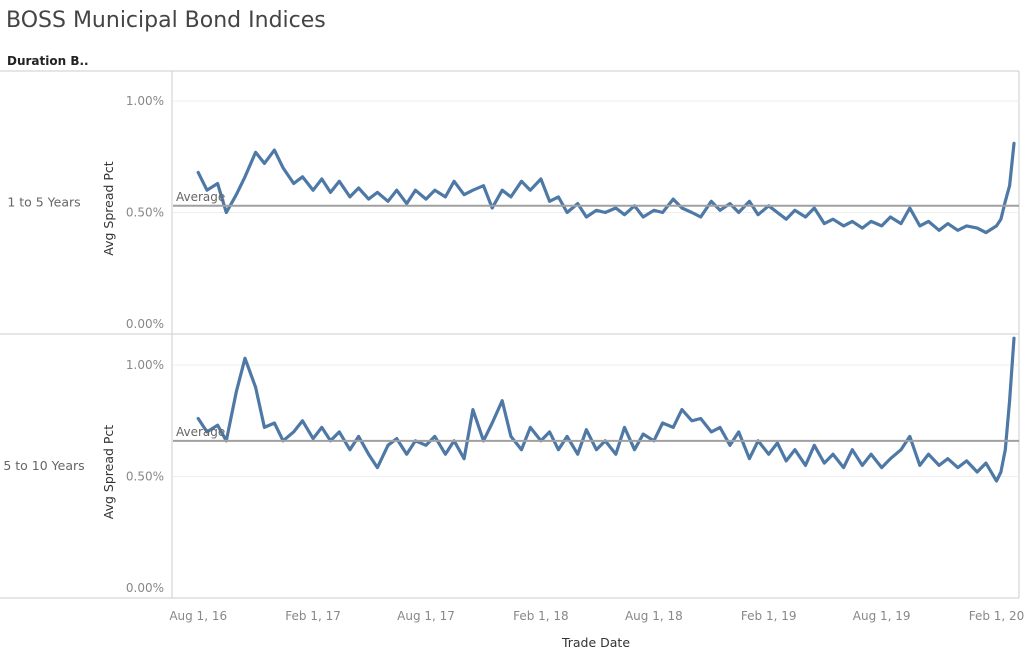 The width and height of the screenshot is (1024, 661). Describe the element at coordinates (769, 616) in the screenshot. I see `x-tick-label: Feb 1, 19` at that location.